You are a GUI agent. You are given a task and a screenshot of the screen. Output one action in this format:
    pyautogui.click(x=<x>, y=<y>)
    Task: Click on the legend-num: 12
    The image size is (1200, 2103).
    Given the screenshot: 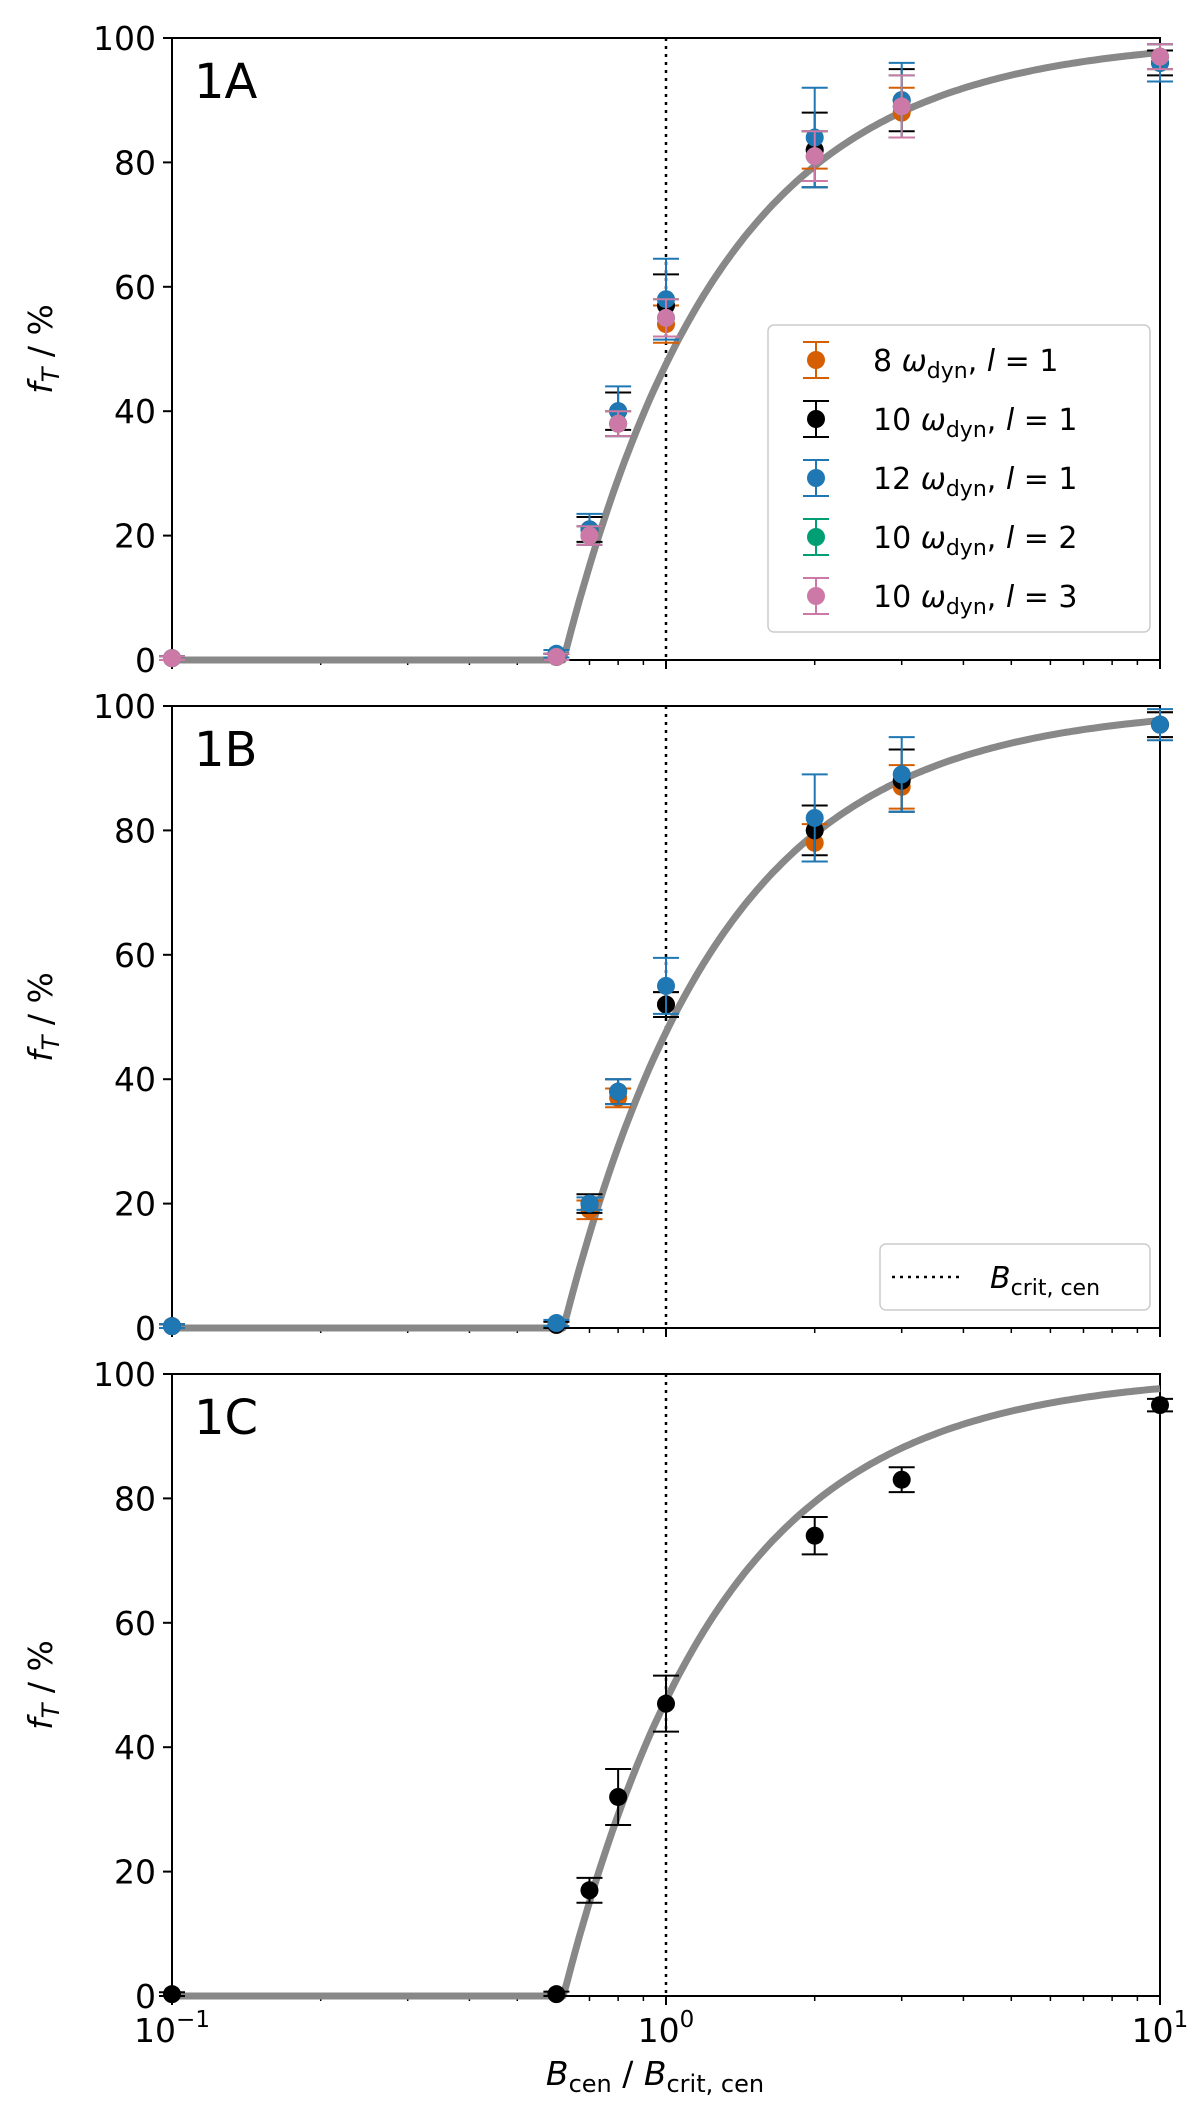 What is the action you would take?
    pyautogui.click(x=897, y=479)
    